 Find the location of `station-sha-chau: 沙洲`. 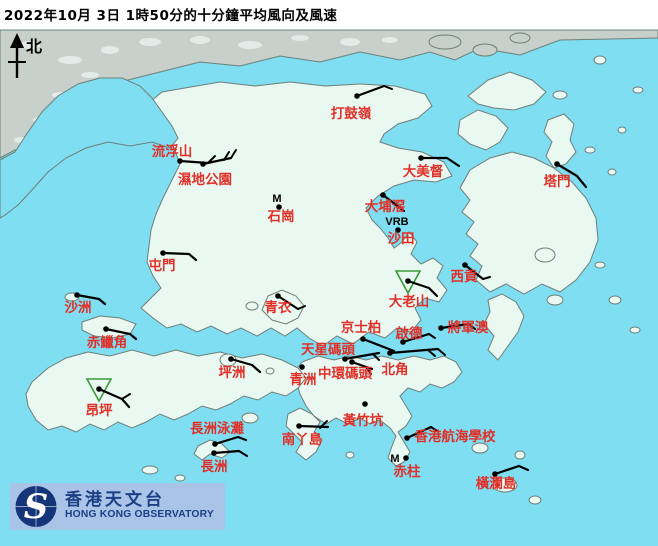

station-sha-chau: 沙洲 is located at coordinates (86, 304).